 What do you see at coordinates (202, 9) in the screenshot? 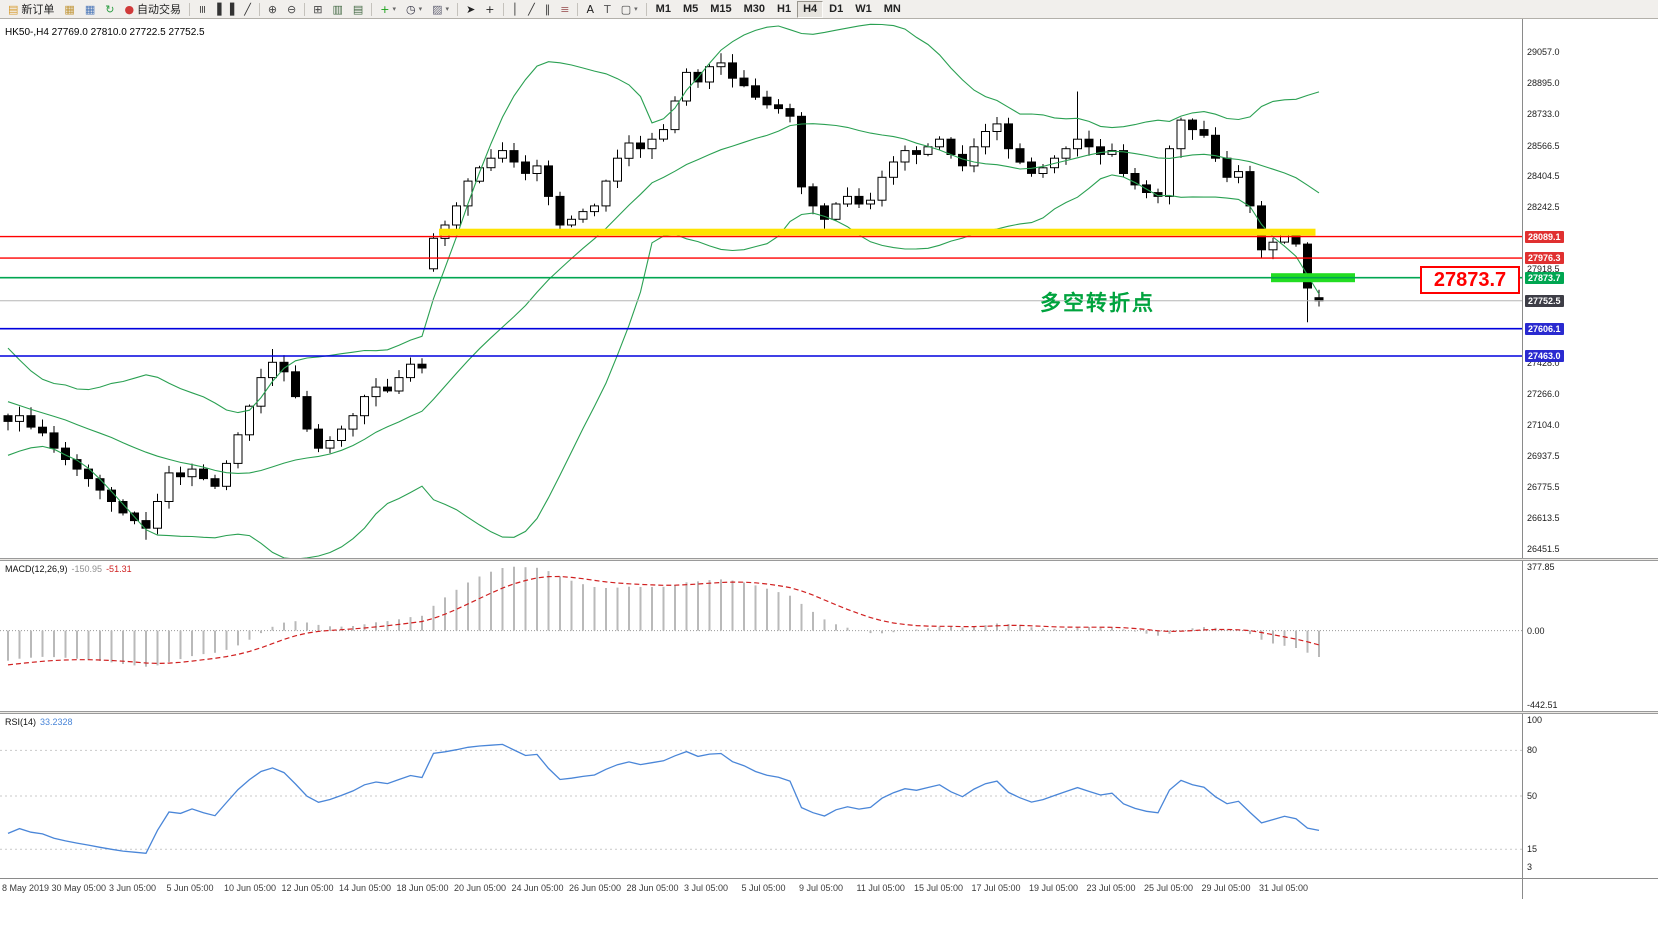
I see `bar-chart-button: ≡` at bounding box center [202, 9].